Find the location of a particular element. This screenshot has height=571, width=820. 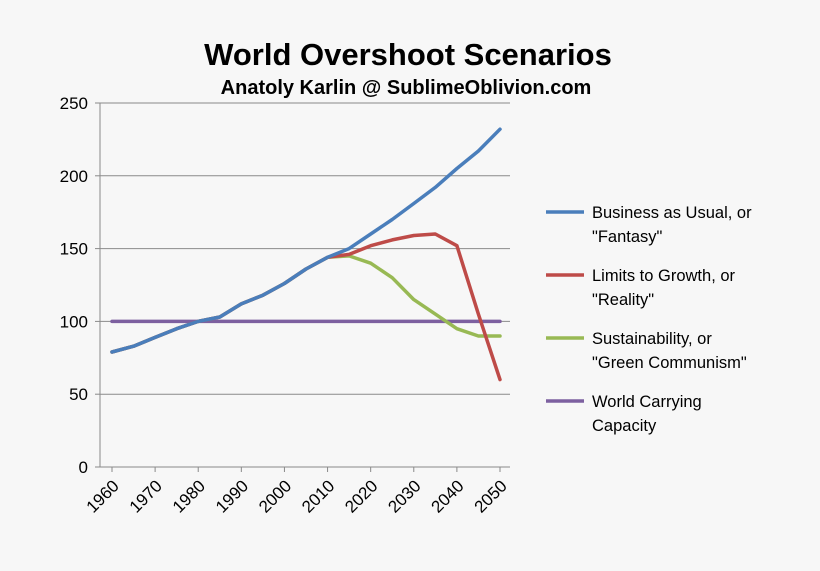

legend-label: Business as Usual, or is located at coordinates (672, 213).